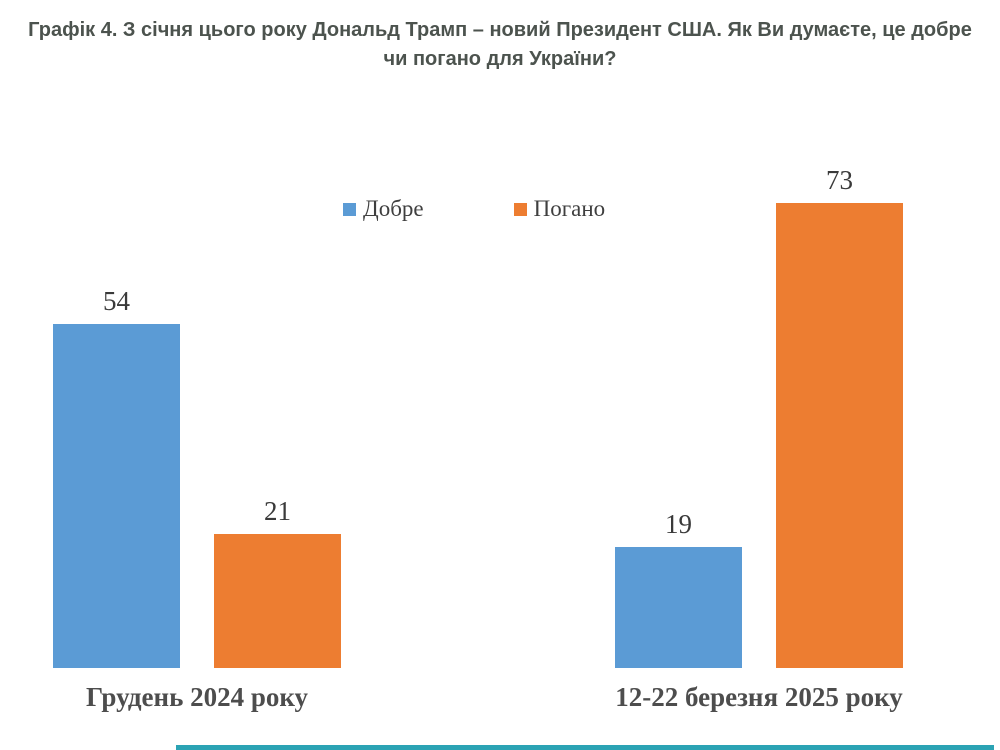 The height and width of the screenshot is (750, 1000). I want to click on legend-item-0: Добре, so click(383, 209).